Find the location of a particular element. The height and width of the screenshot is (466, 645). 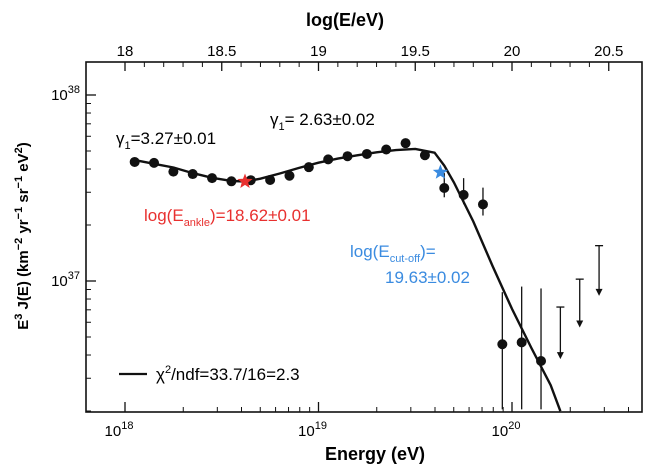

top-axis-title: log(E/eV) is located at coordinates (345, 20).